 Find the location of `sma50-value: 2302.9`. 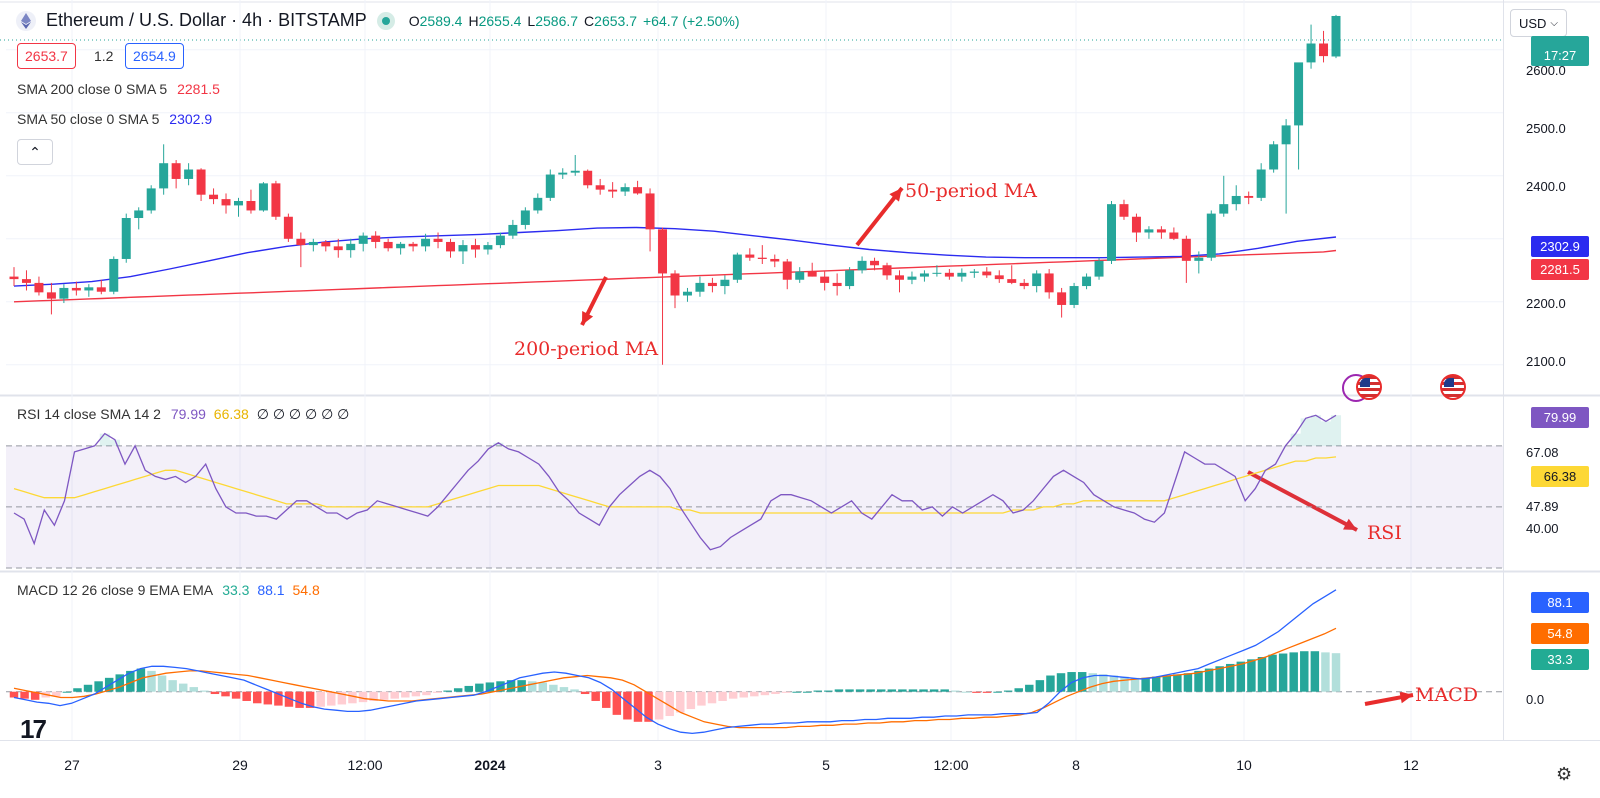

sma50-value: 2302.9 is located at coordinates (191, 119).